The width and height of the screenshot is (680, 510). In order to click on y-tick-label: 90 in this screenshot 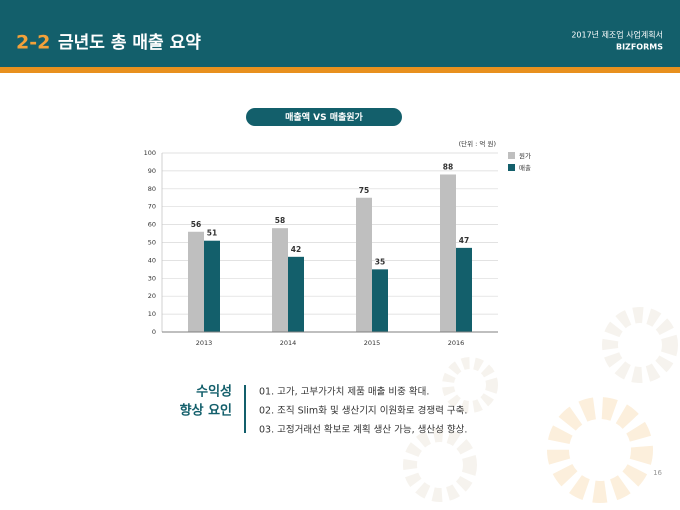, I will do `click(152, 171)`.